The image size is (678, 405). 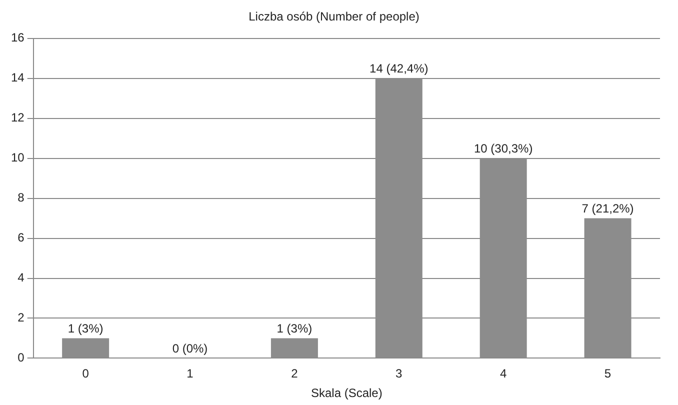 I want to click on data-label: 14 (42,4%), so click(x=399, y=69).